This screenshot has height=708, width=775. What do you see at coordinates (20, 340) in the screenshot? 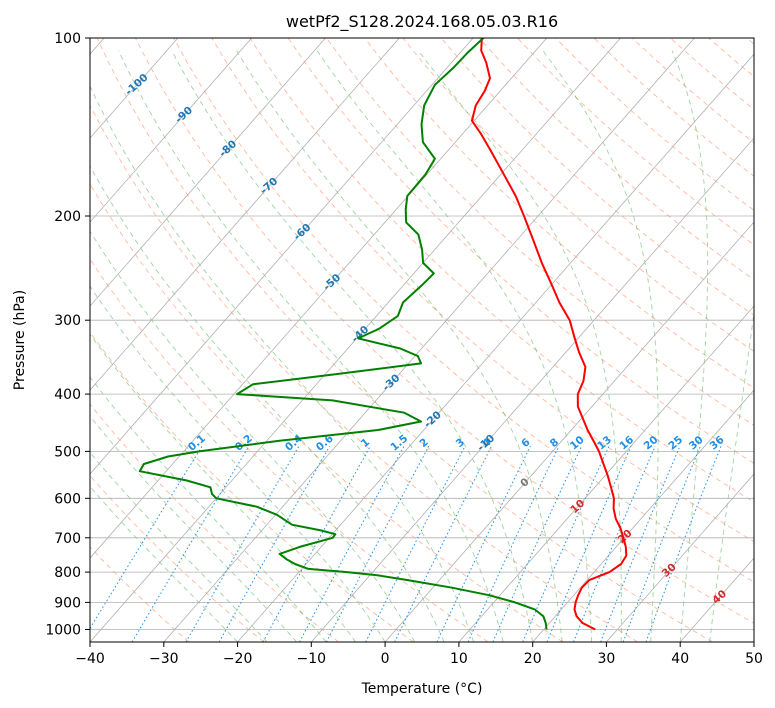
I see `y-axis-title: Pressure (hPa)` at bounding box center [20, 340].